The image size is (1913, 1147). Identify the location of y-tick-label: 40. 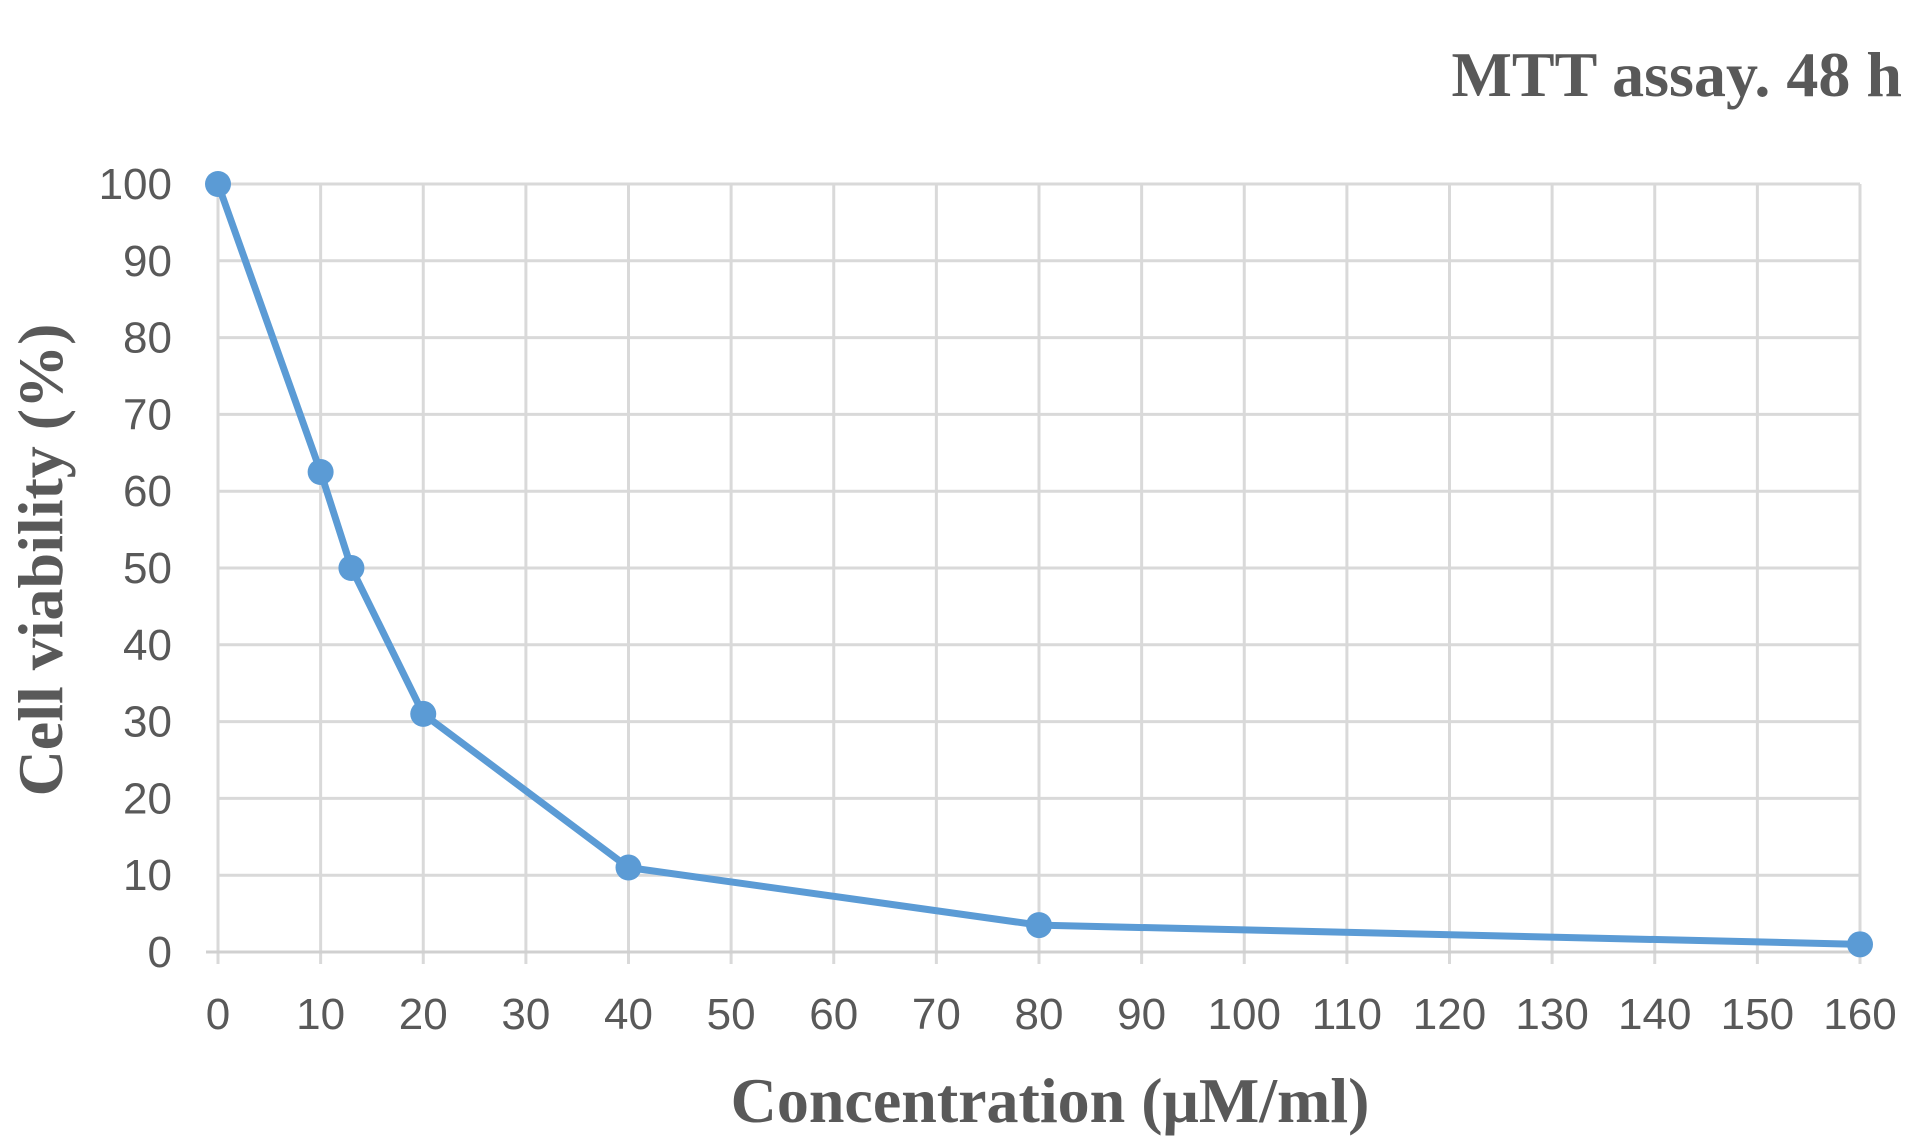
(147, 645).